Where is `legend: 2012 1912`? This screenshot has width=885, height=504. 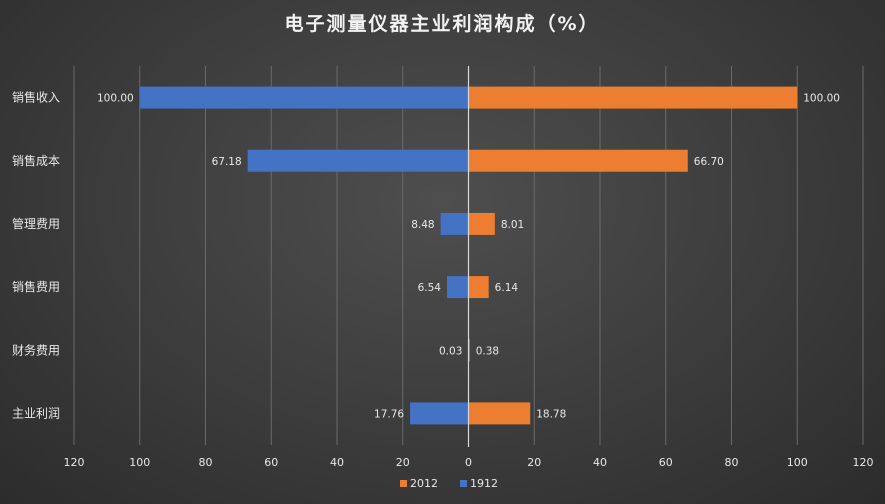
legend: 2012 1912 is located at coordinates (449, 483).